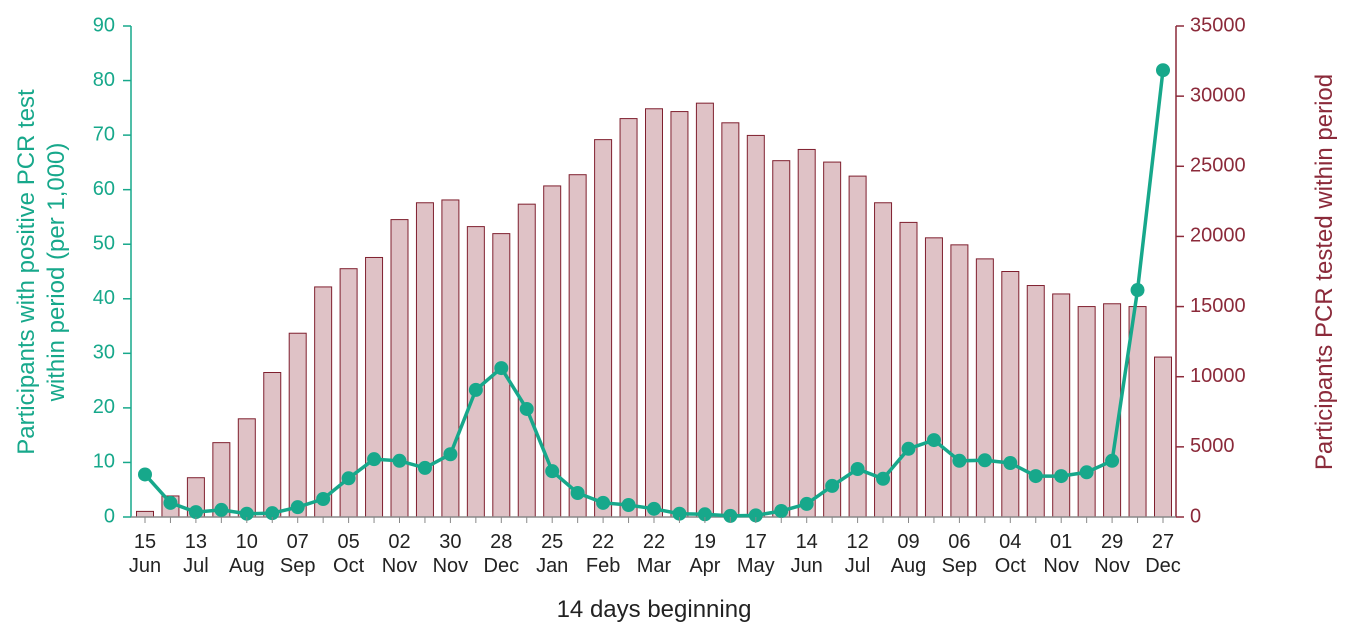 Image resolution: width=1354 pixels, height=628 pixels. I want to click on x-tick-label: 12 Jul, so click(857, 554).